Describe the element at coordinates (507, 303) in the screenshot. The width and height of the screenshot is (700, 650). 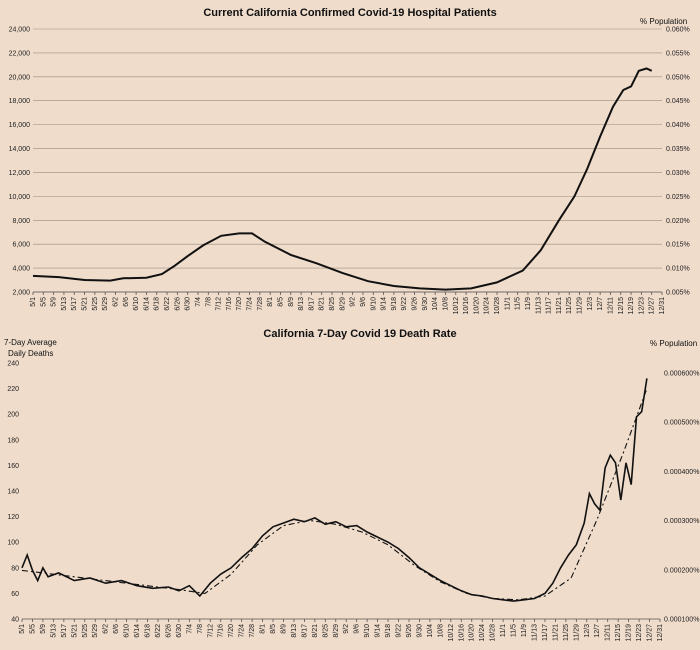
I see `x-tick-label: 11/1` at that location.